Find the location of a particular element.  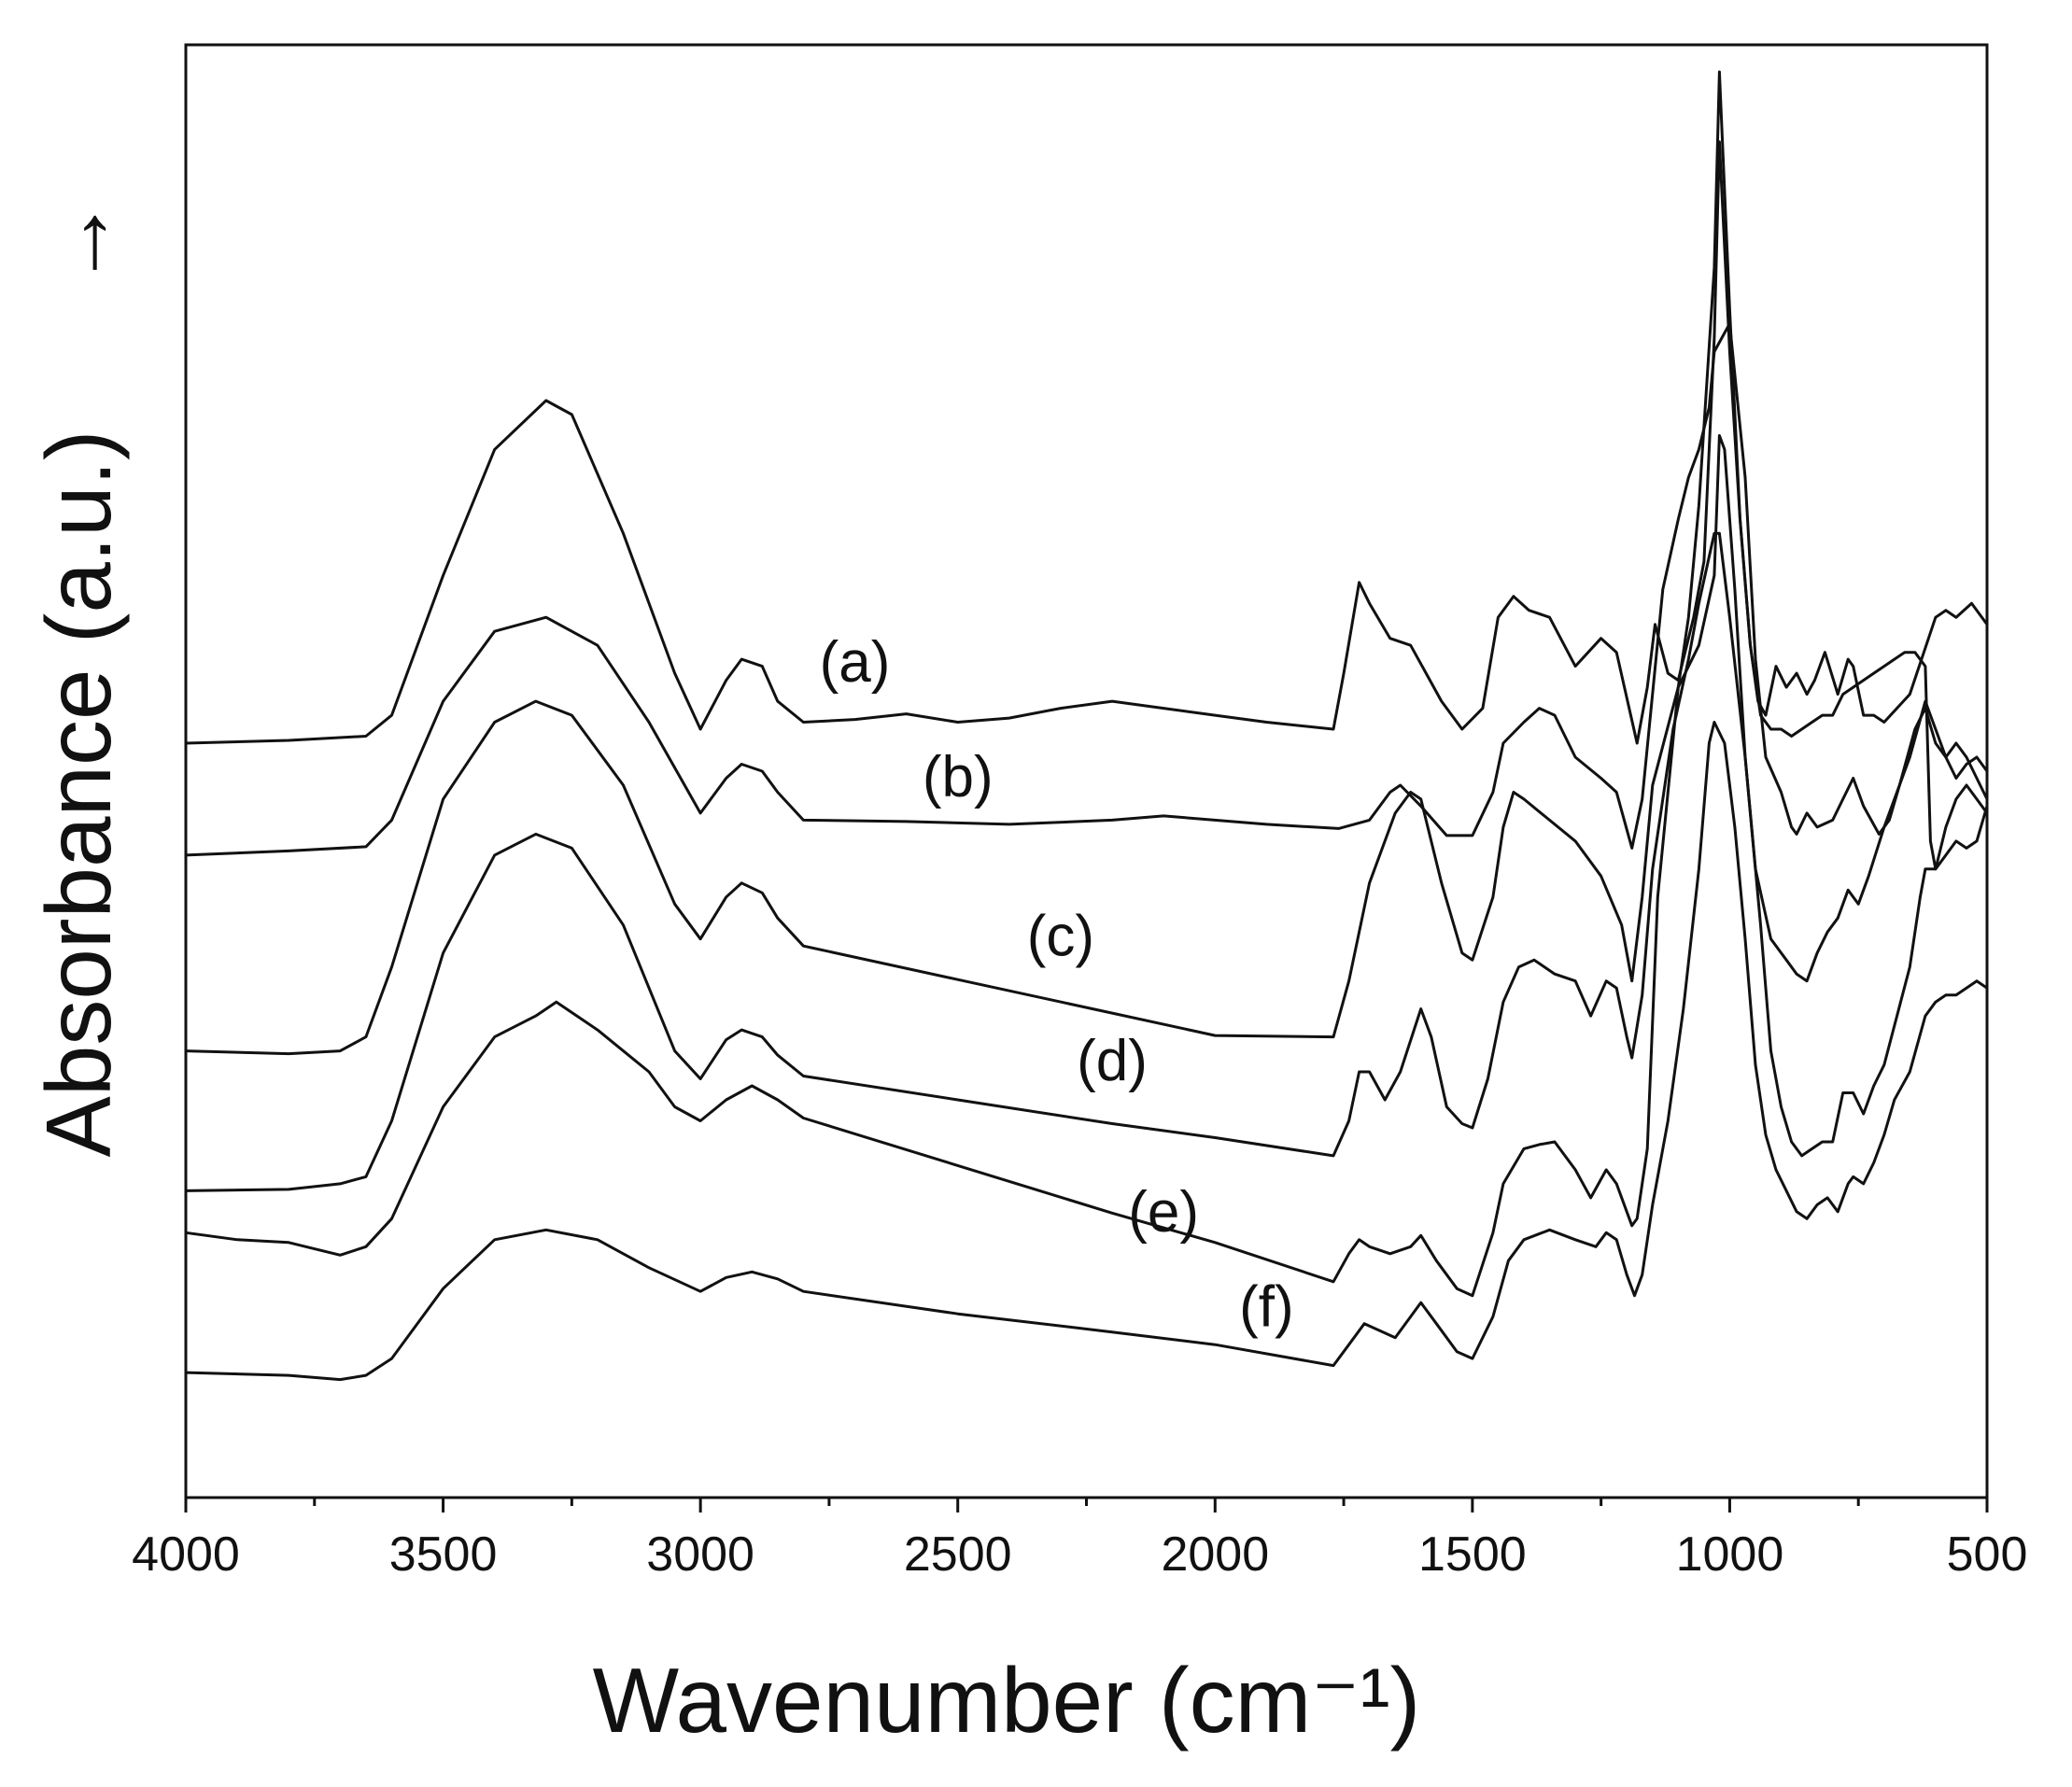

x-tick-label: 3500 is located at coordinates (444, 1554).